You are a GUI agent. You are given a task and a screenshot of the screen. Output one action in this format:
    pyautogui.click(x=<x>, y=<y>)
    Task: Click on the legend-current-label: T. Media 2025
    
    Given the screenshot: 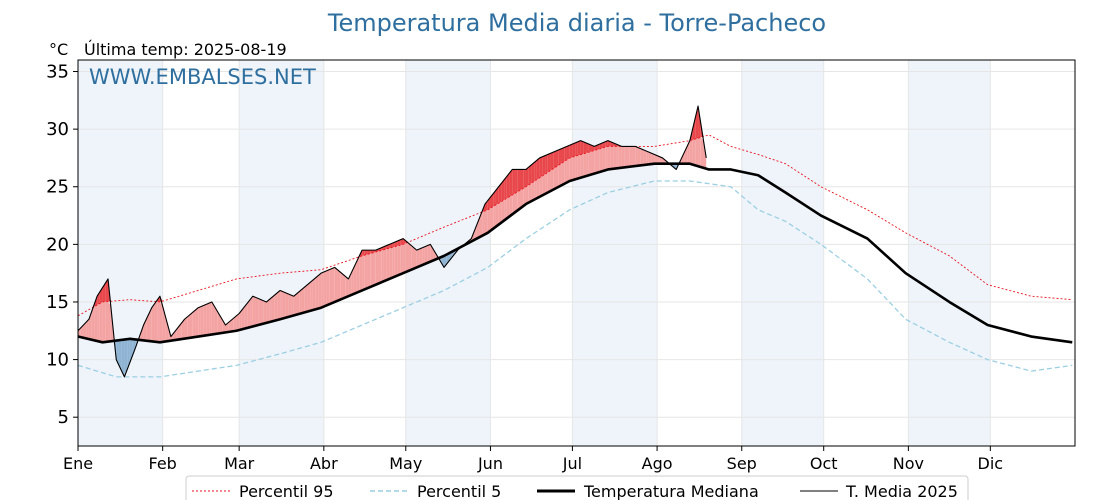 What is the action you would take?
    pyautogui.click(x=901, y=491)
    